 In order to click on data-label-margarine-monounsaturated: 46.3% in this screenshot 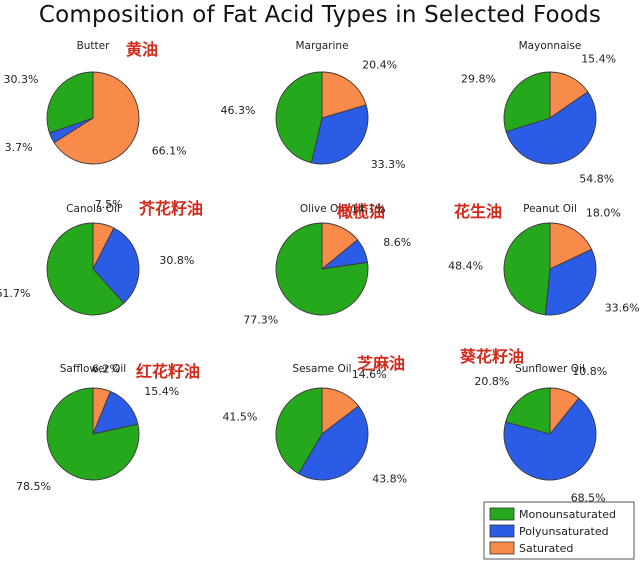, I will do `click(238, 110)`.